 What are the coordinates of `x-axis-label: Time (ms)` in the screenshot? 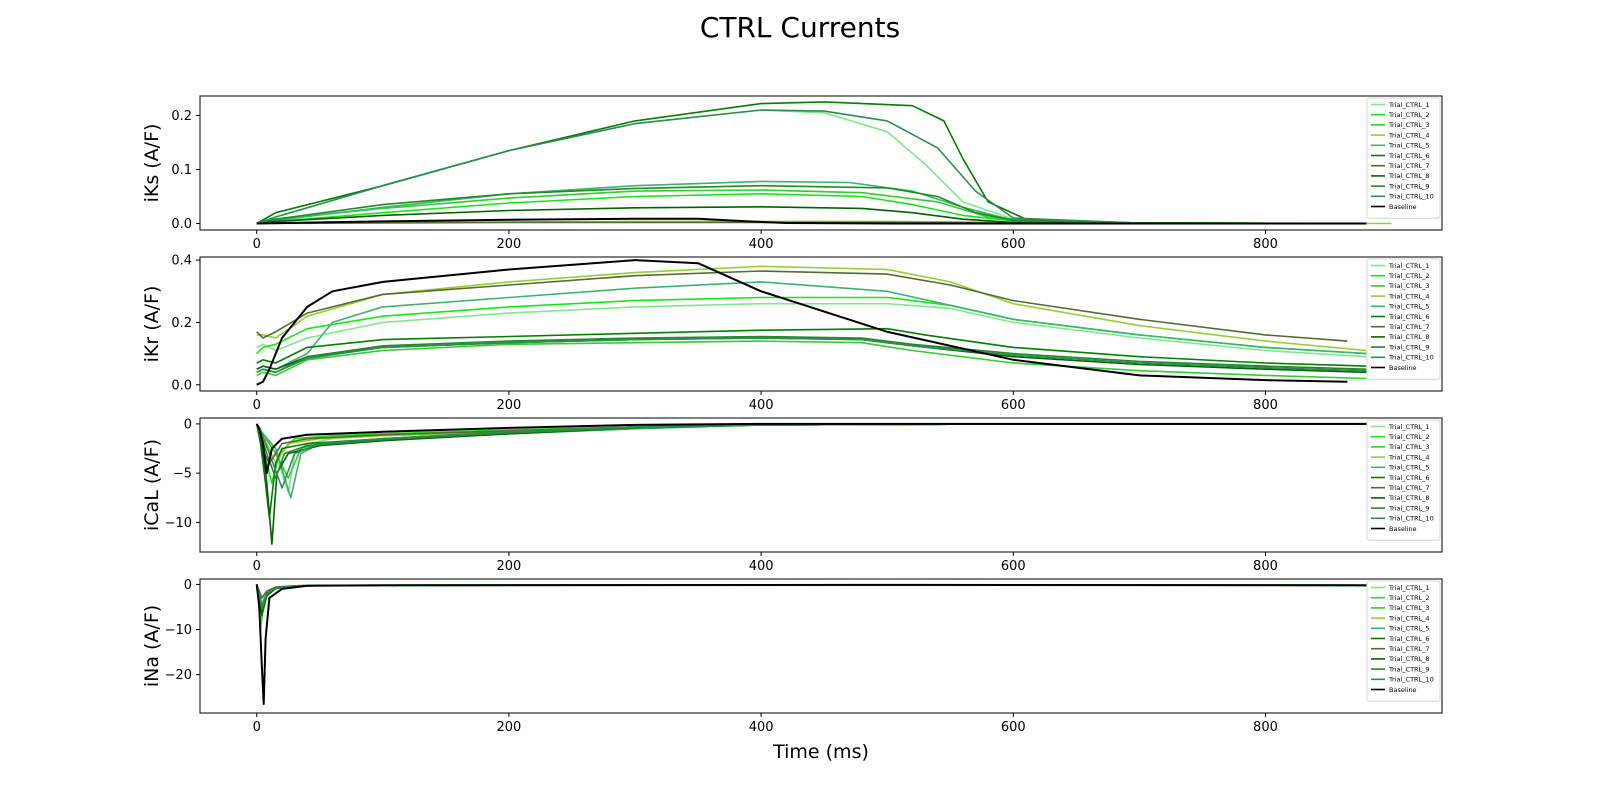 It's located at (820, 752).